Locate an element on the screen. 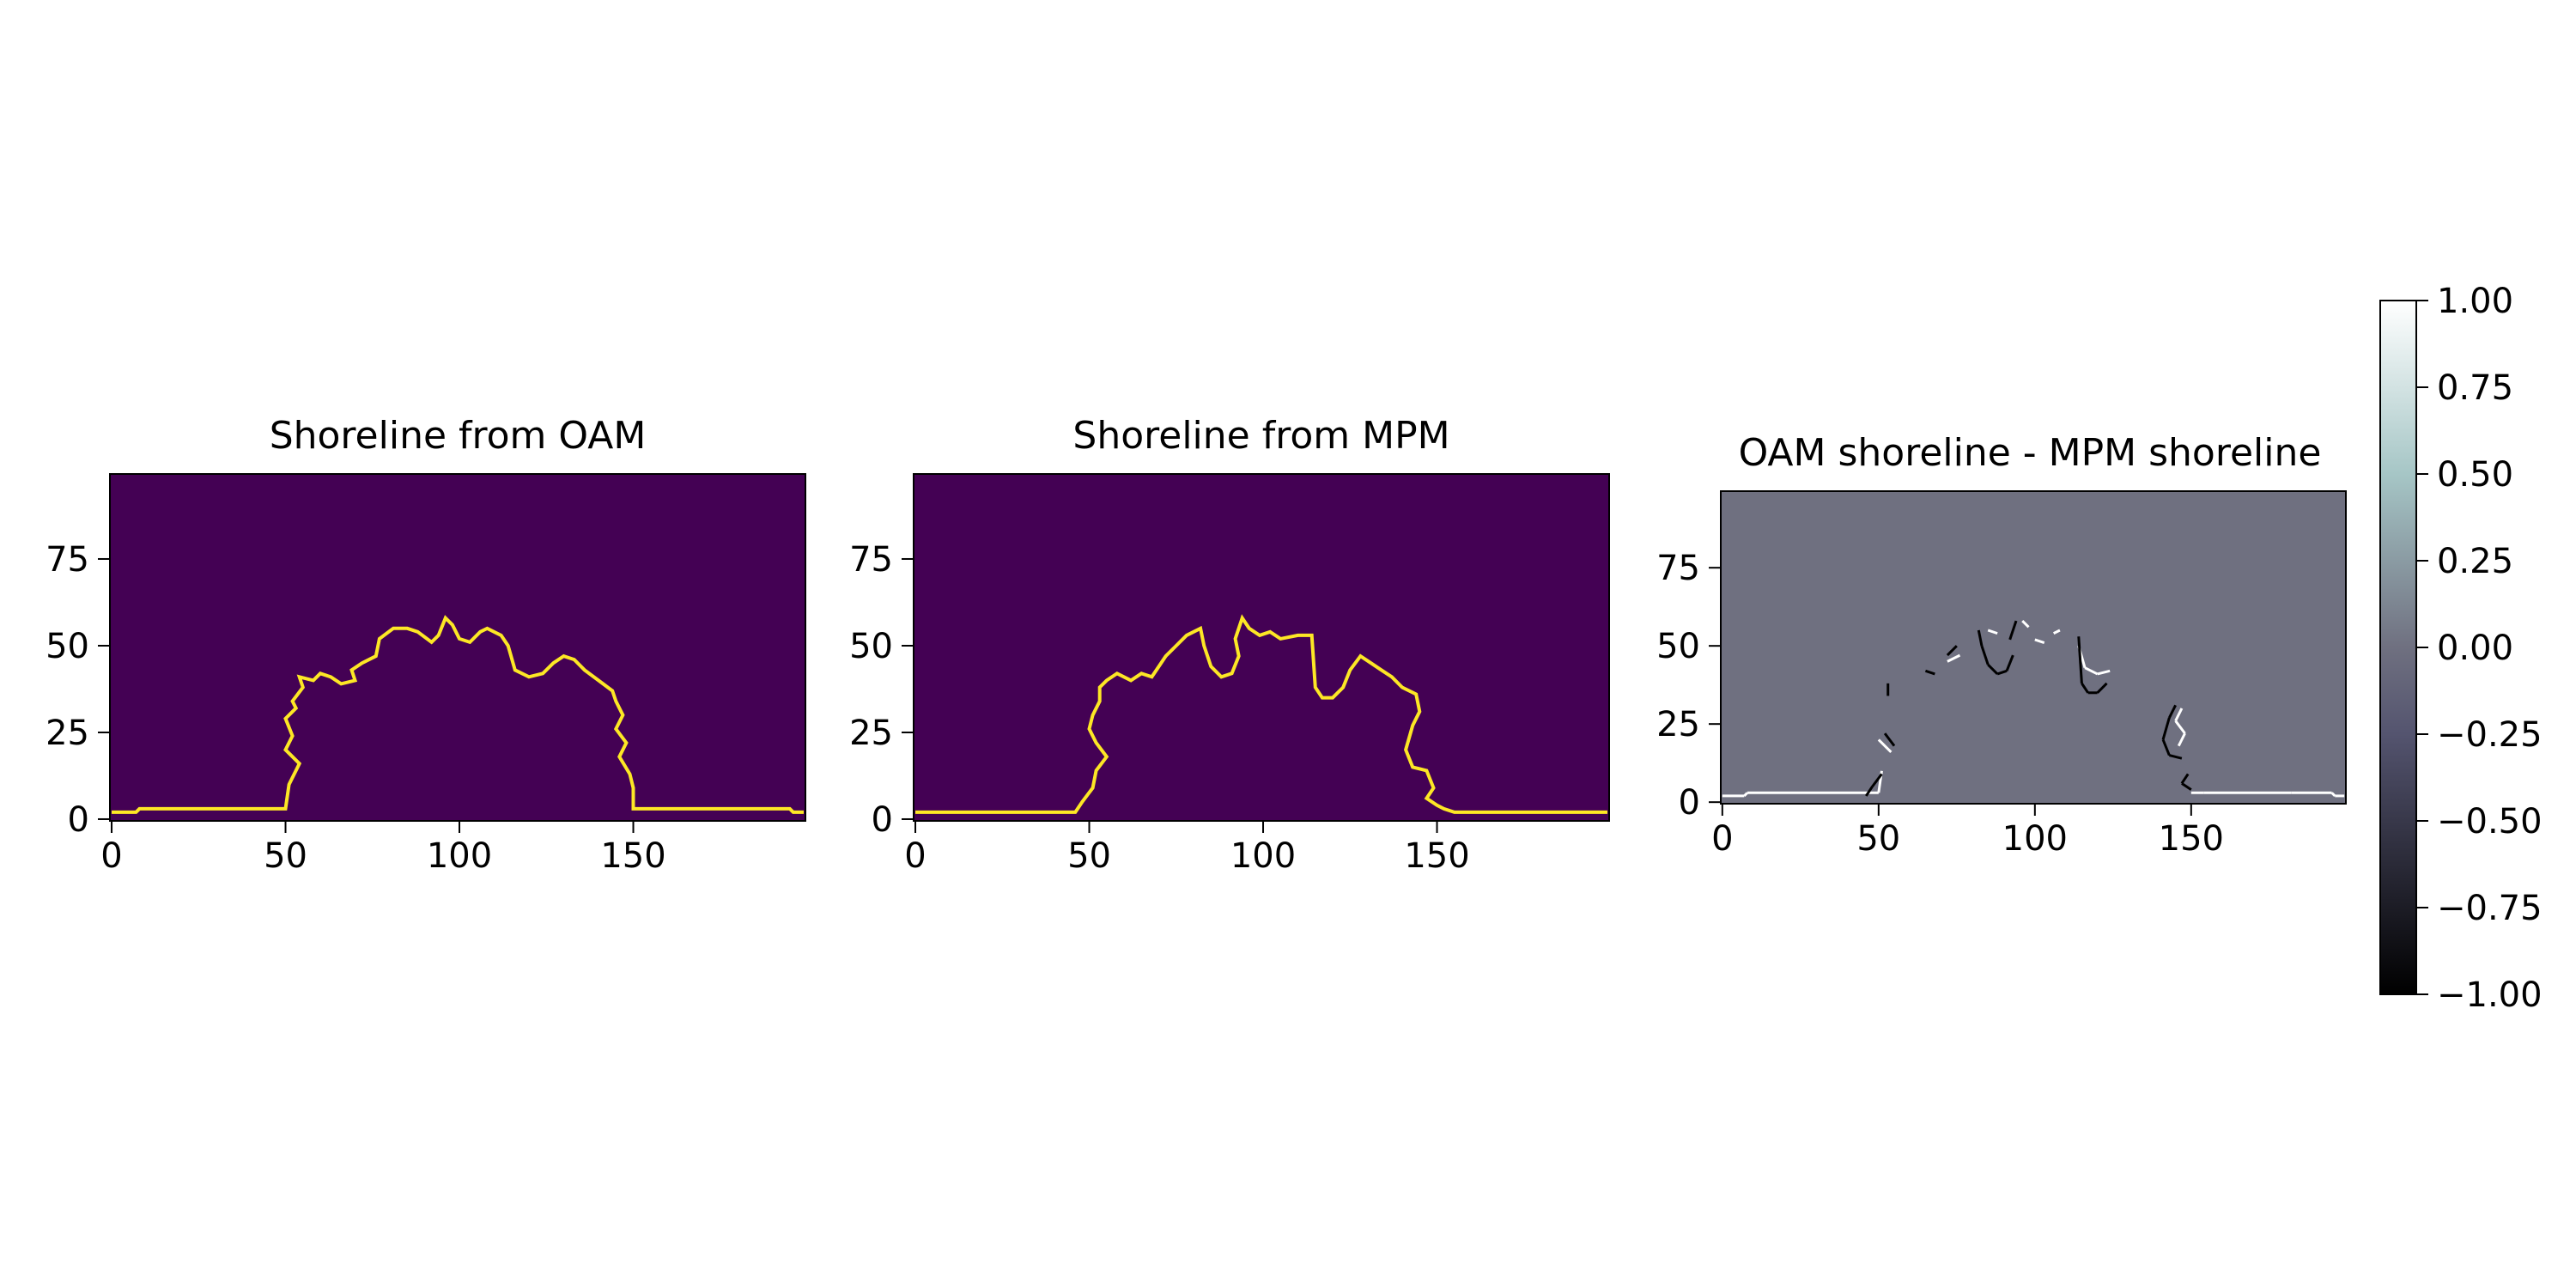 This screenshot has width=2576, height=1288. colorbar-tick-label: −0.25 is located at coordinates (2490, 735).